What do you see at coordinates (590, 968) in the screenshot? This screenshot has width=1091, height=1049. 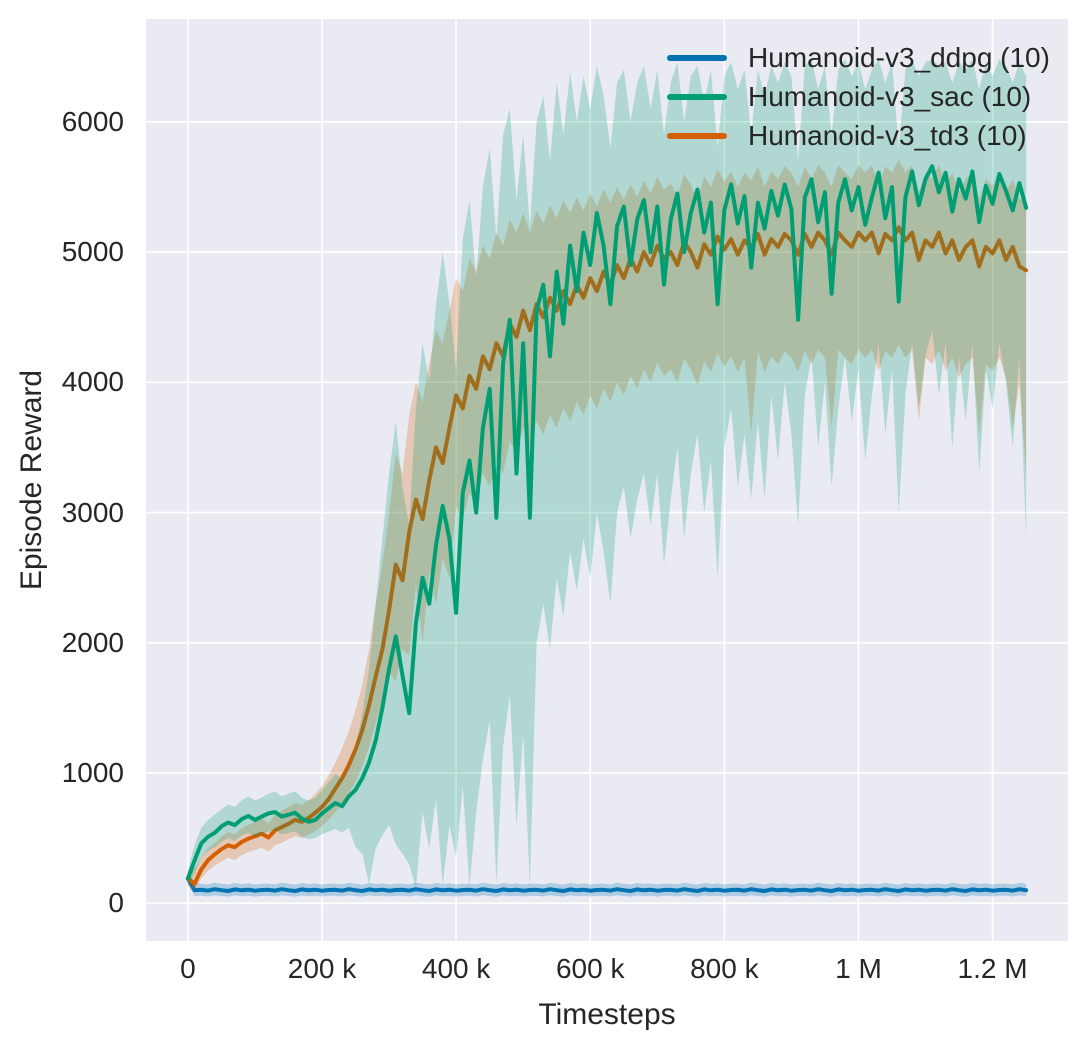 I see `x-tick-label: 600 k` at bounding box center [590, 968].